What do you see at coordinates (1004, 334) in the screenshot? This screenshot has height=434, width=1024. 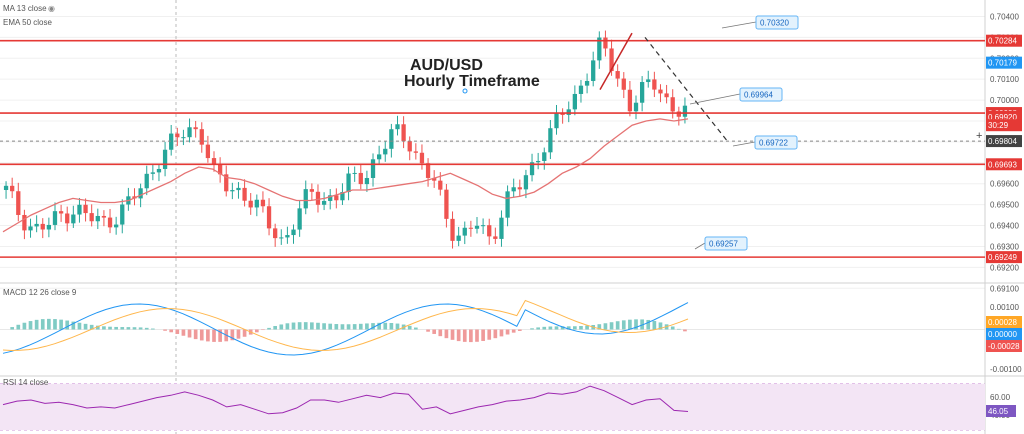 I see `macd-badge-bg` at bounding box center [1004, 334].